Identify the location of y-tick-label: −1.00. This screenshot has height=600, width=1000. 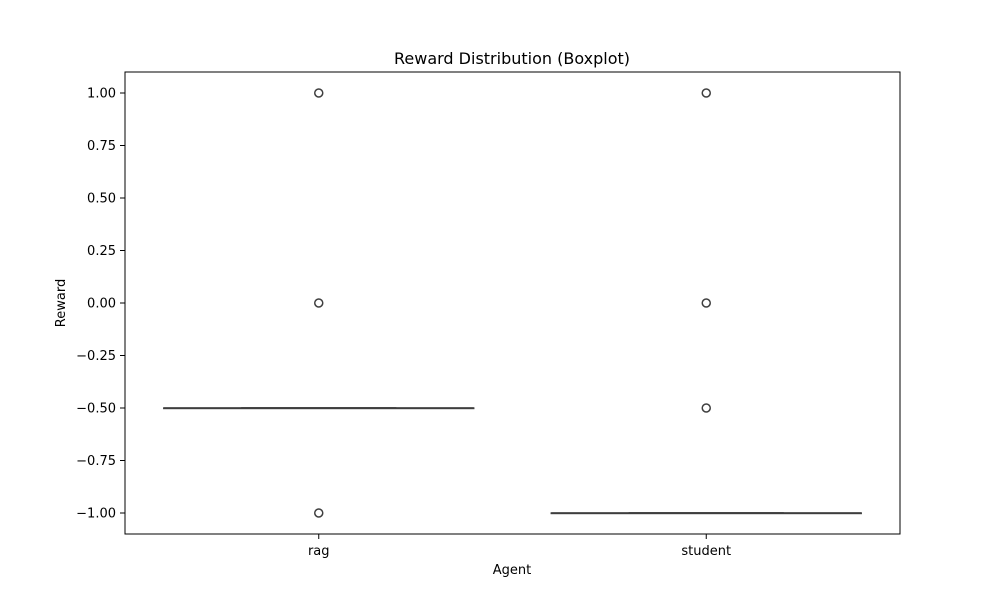
(96, 514).